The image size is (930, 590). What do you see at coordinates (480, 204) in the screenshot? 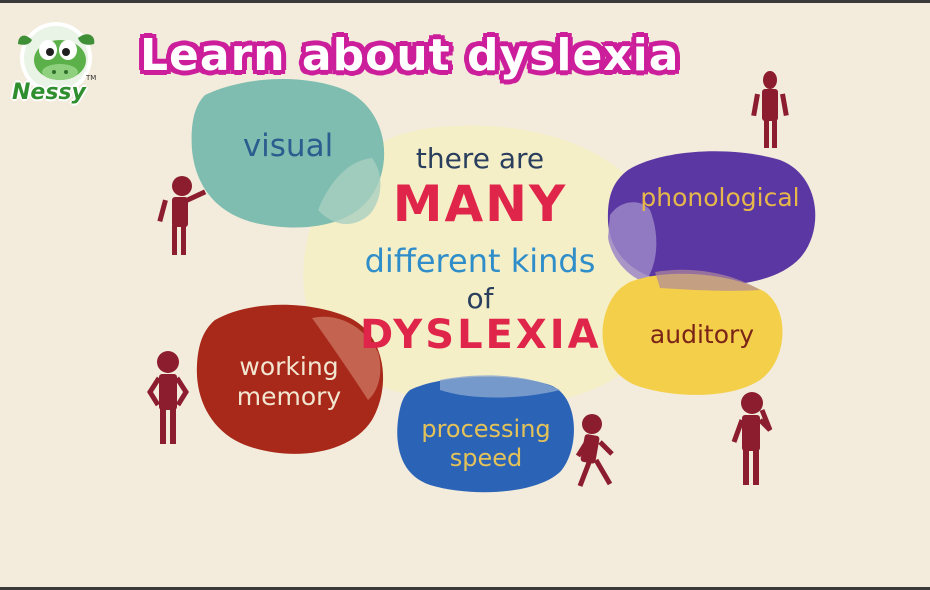
I see `center-text-many: MANY` at bounding box center [480, 204].